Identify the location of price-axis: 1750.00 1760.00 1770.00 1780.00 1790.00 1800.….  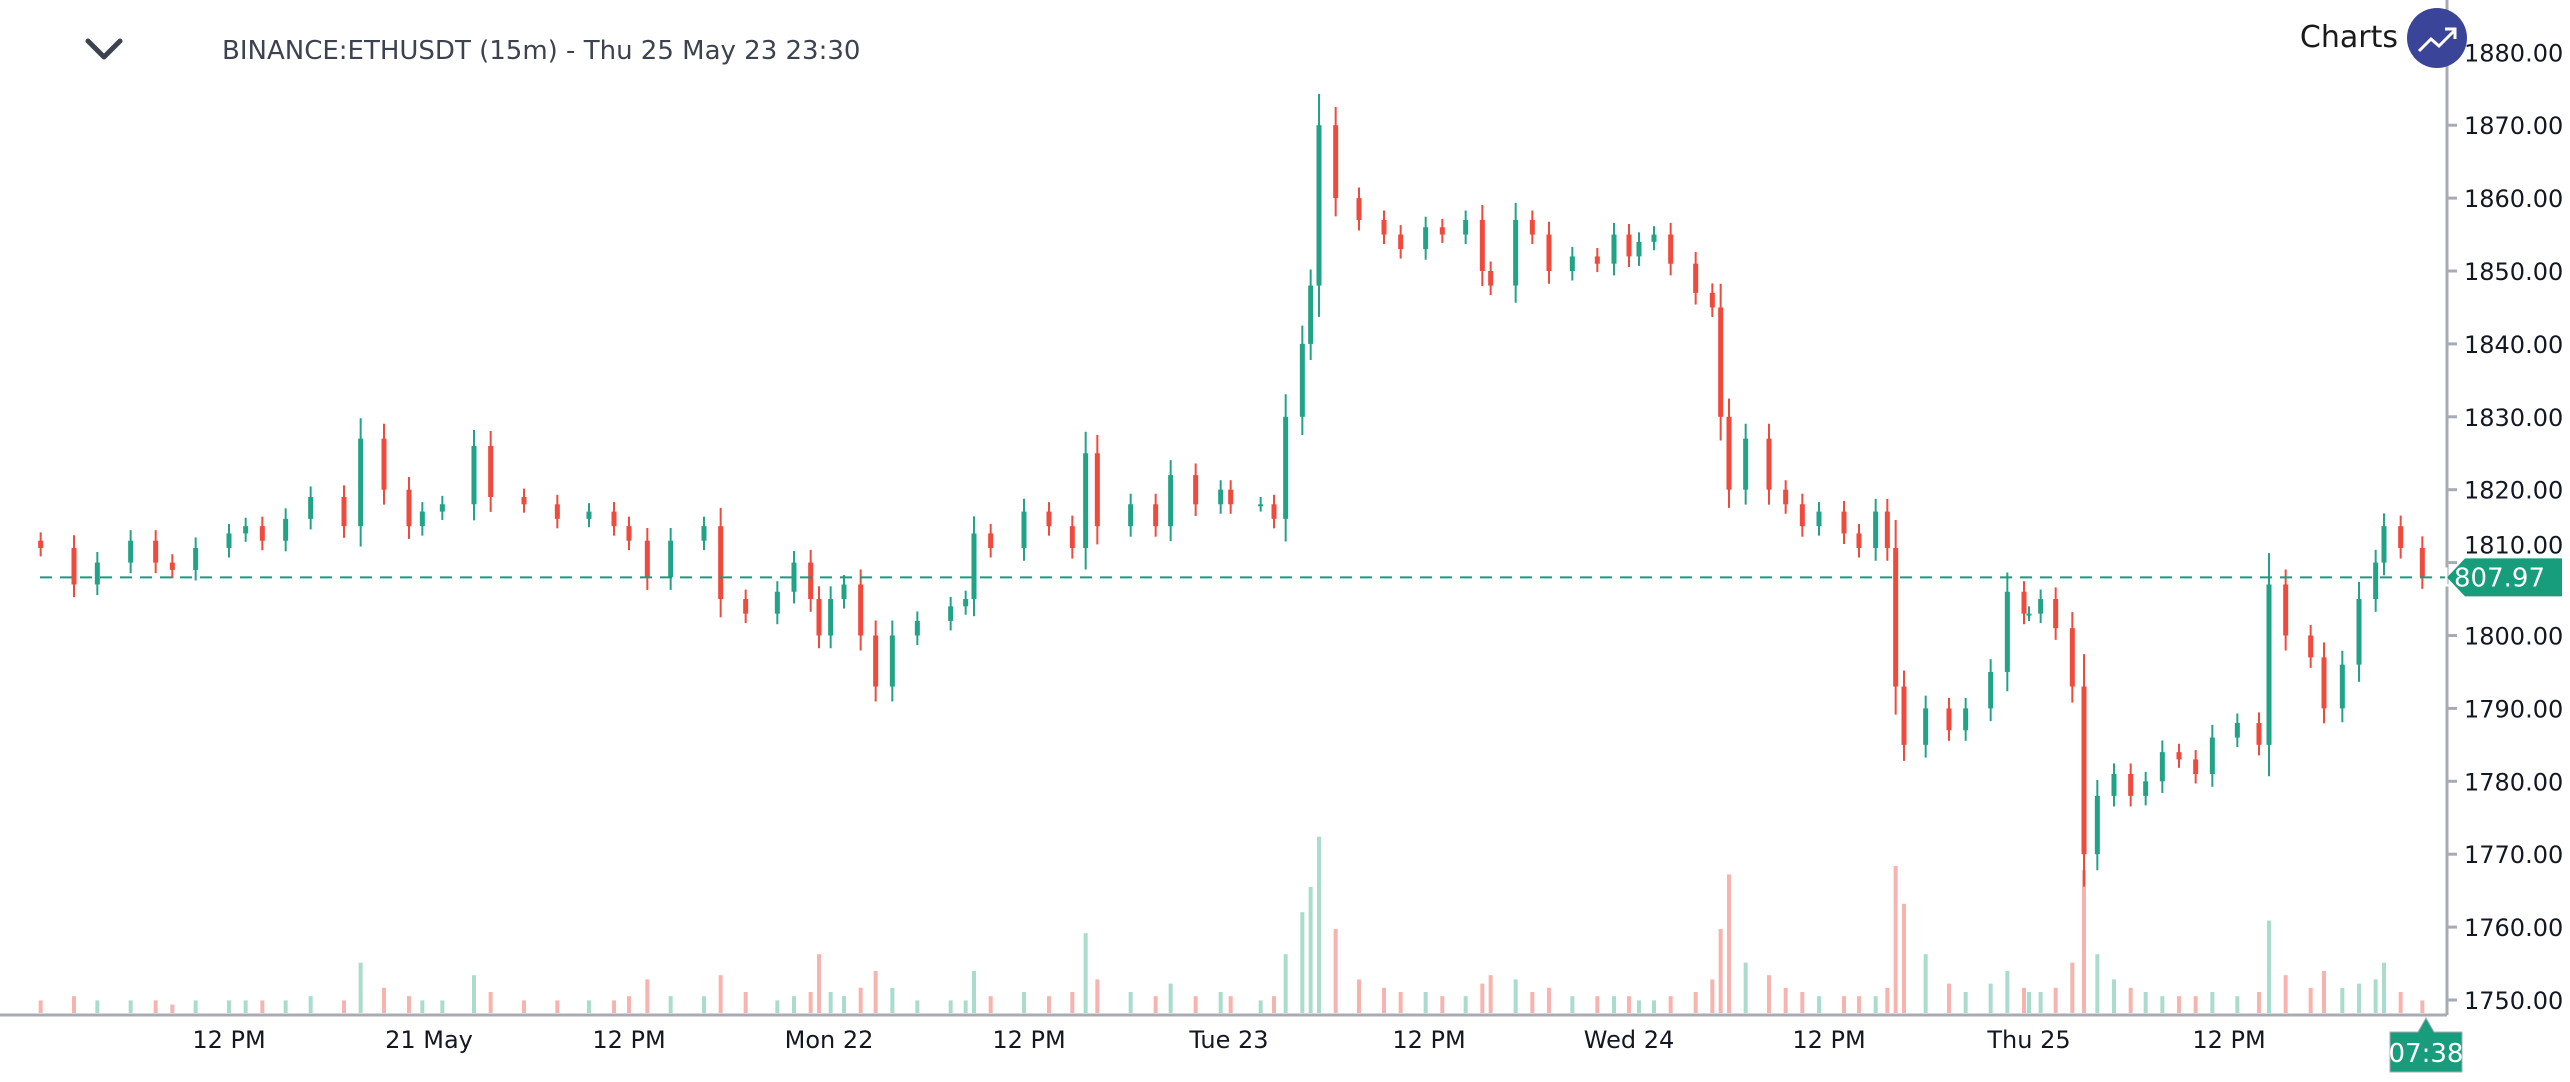
(2505, 527).